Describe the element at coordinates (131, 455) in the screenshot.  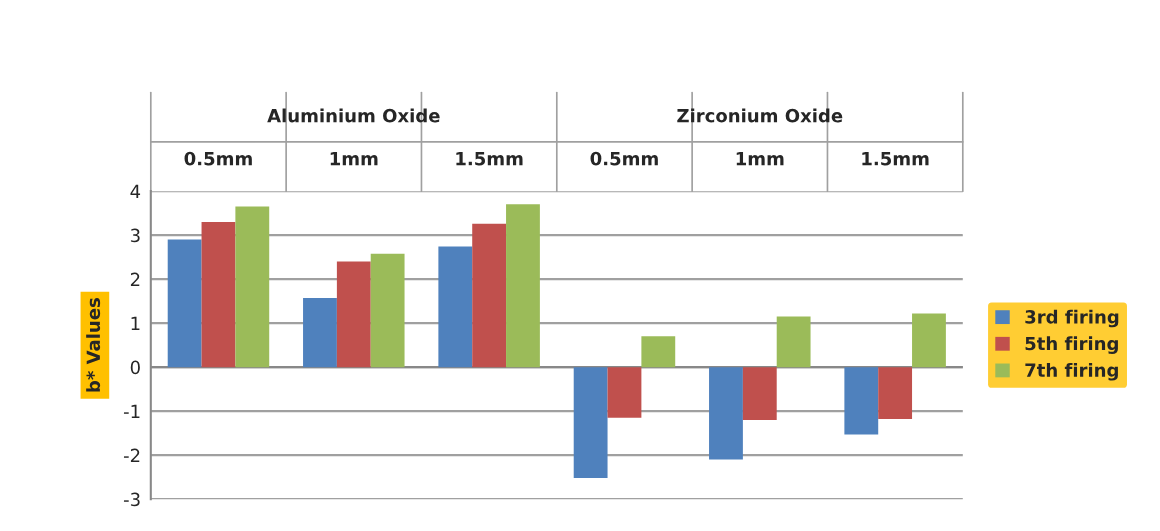
I see `y-tick-label: -2` at that location.